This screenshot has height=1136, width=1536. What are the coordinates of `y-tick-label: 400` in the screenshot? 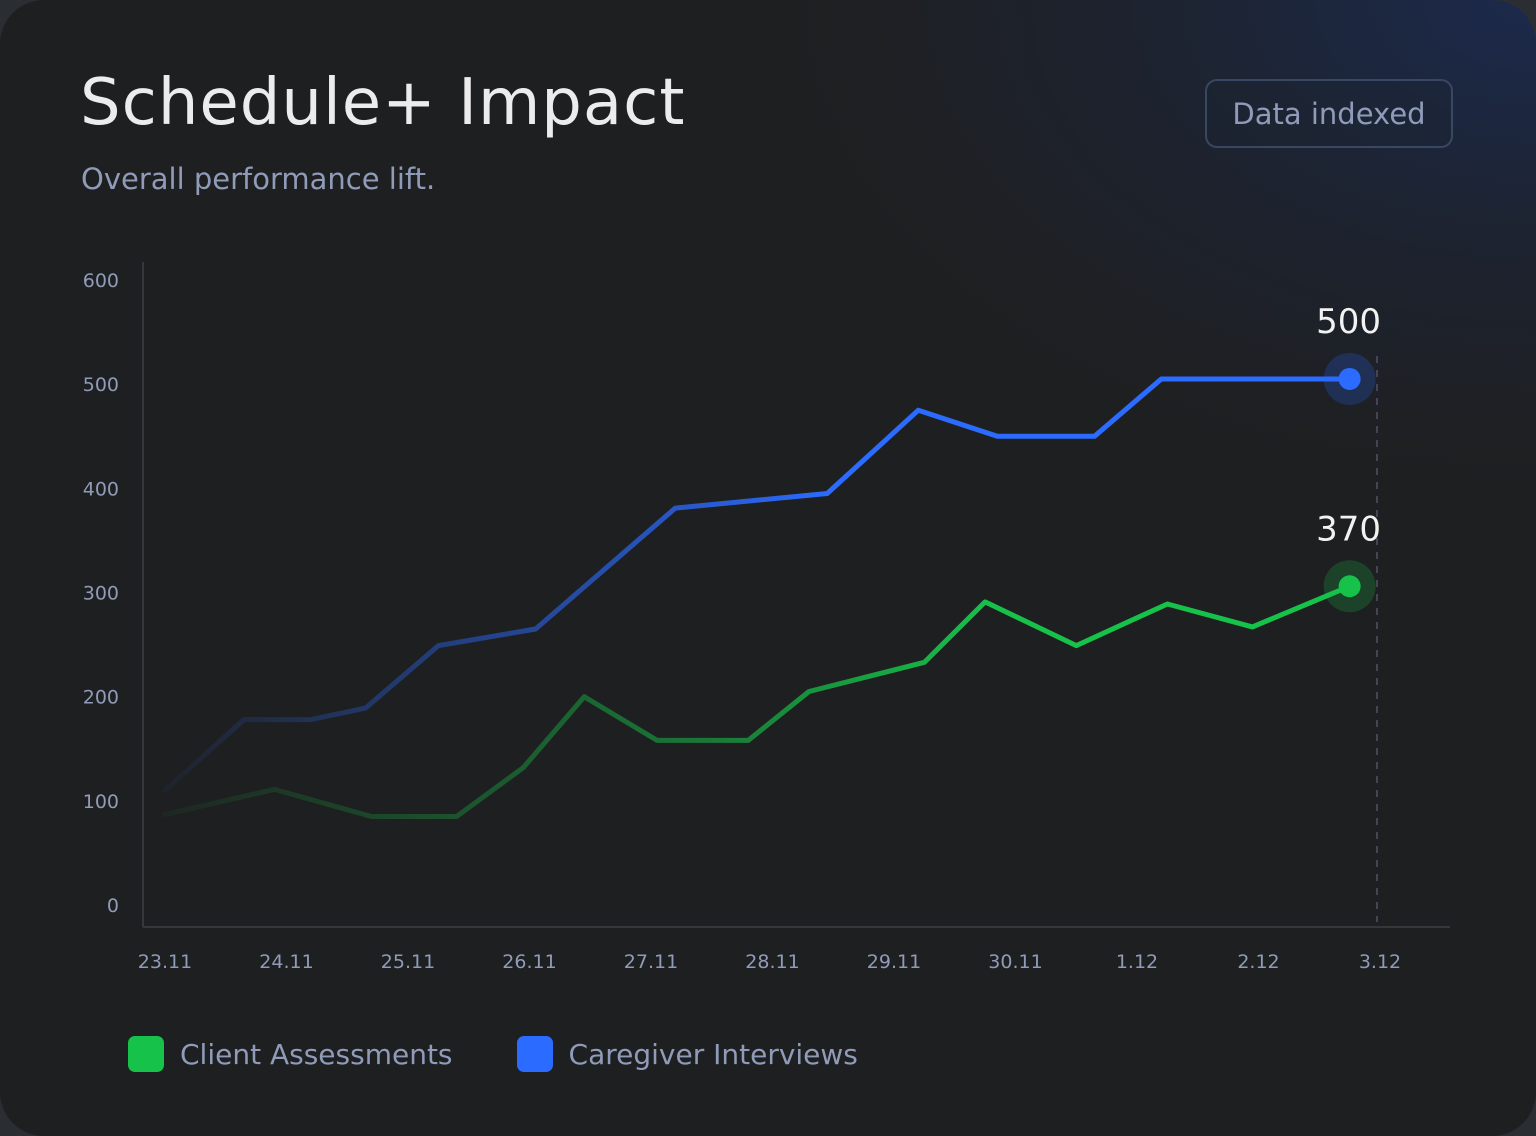 It's located at (101, 489).